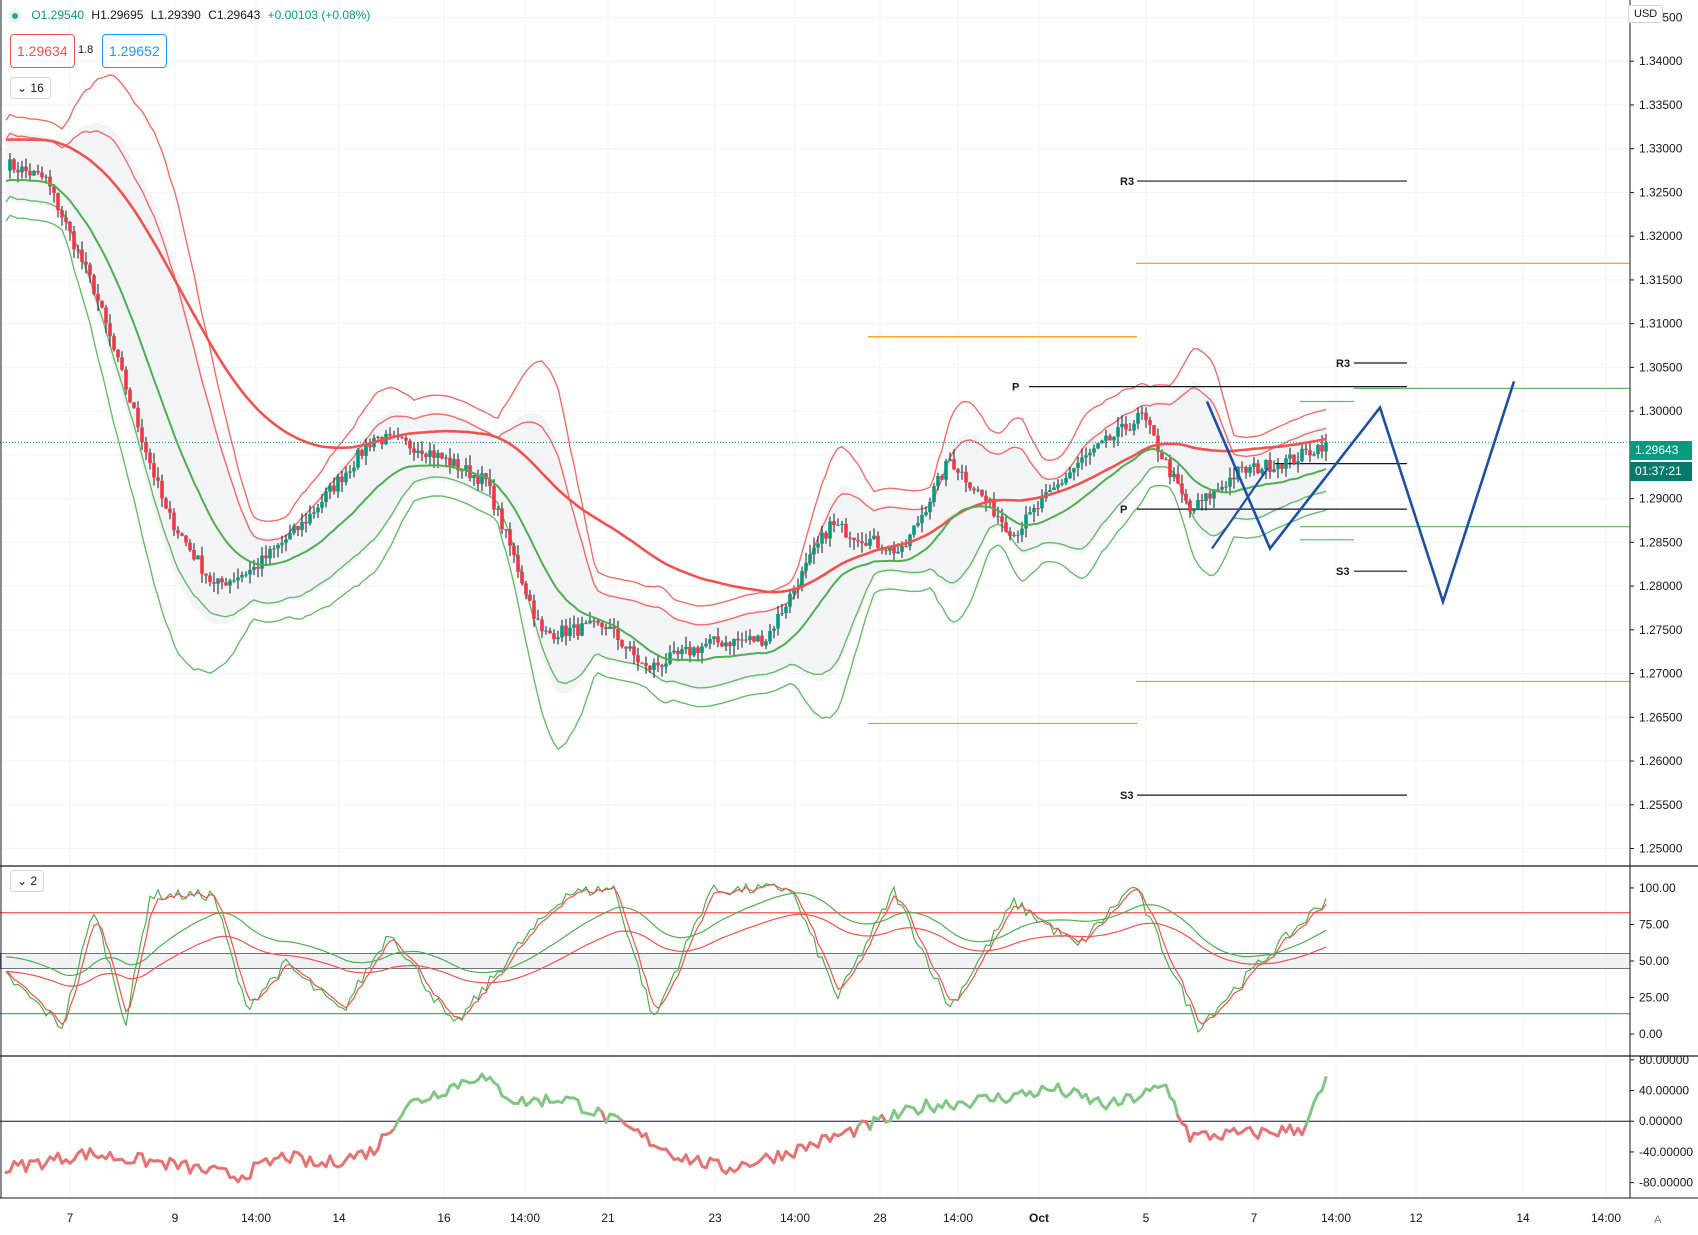 The height and width of the screenshot is (1235, 1698). Describe the element at coordinates (1646, 14) in the screenshot. I see `currency-label: USD` at that location.